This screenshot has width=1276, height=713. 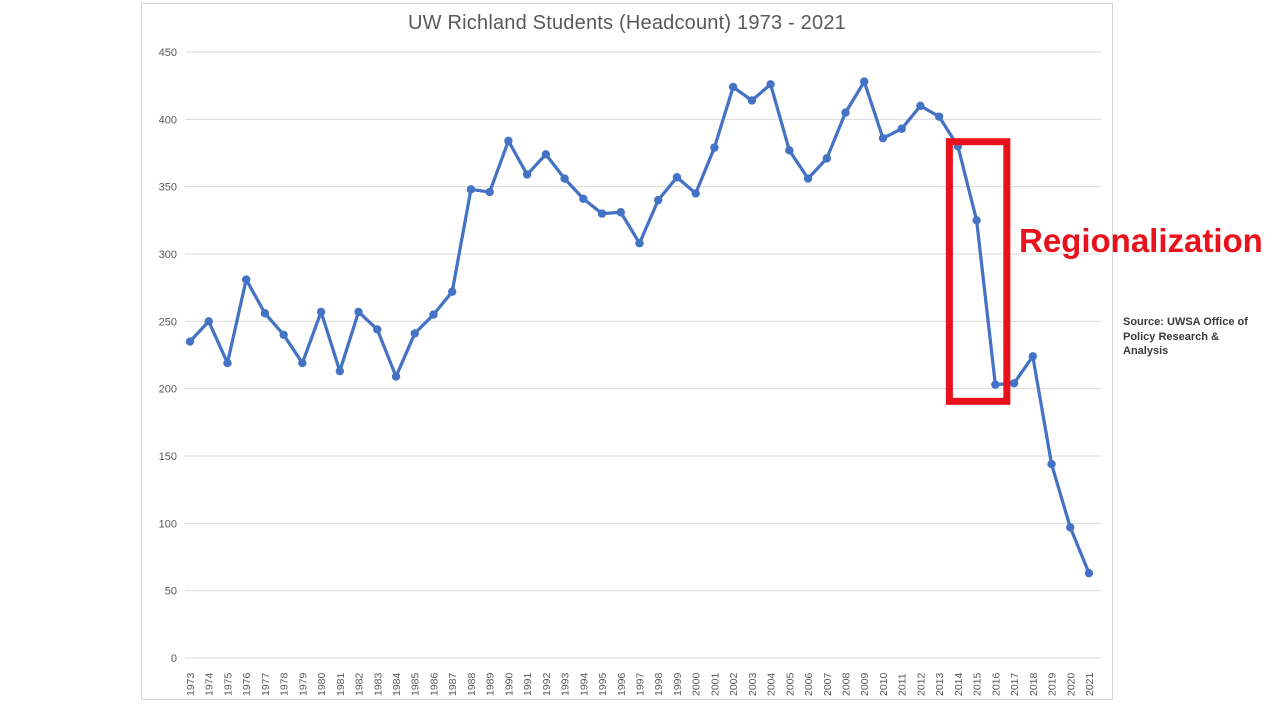 What do you see at coordinates (302, 363) in the screenshot?
I see `data-point-1979` at bounding box center [302, 363].